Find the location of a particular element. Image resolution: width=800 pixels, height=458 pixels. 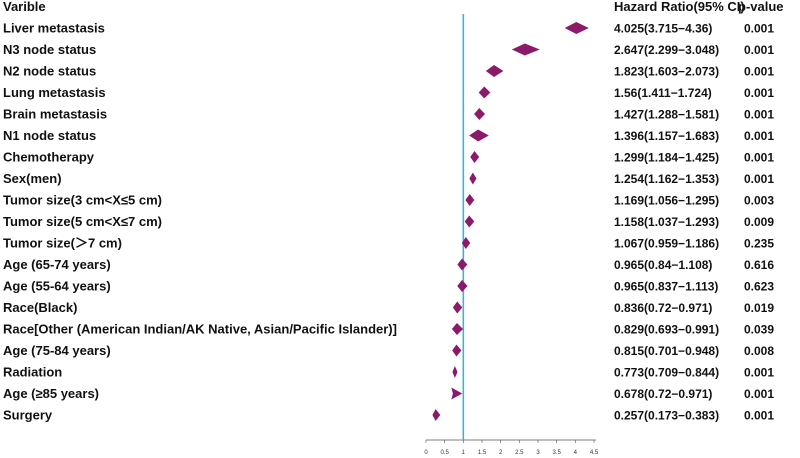

row-label: Radiation is located at coordinates (32, 372).